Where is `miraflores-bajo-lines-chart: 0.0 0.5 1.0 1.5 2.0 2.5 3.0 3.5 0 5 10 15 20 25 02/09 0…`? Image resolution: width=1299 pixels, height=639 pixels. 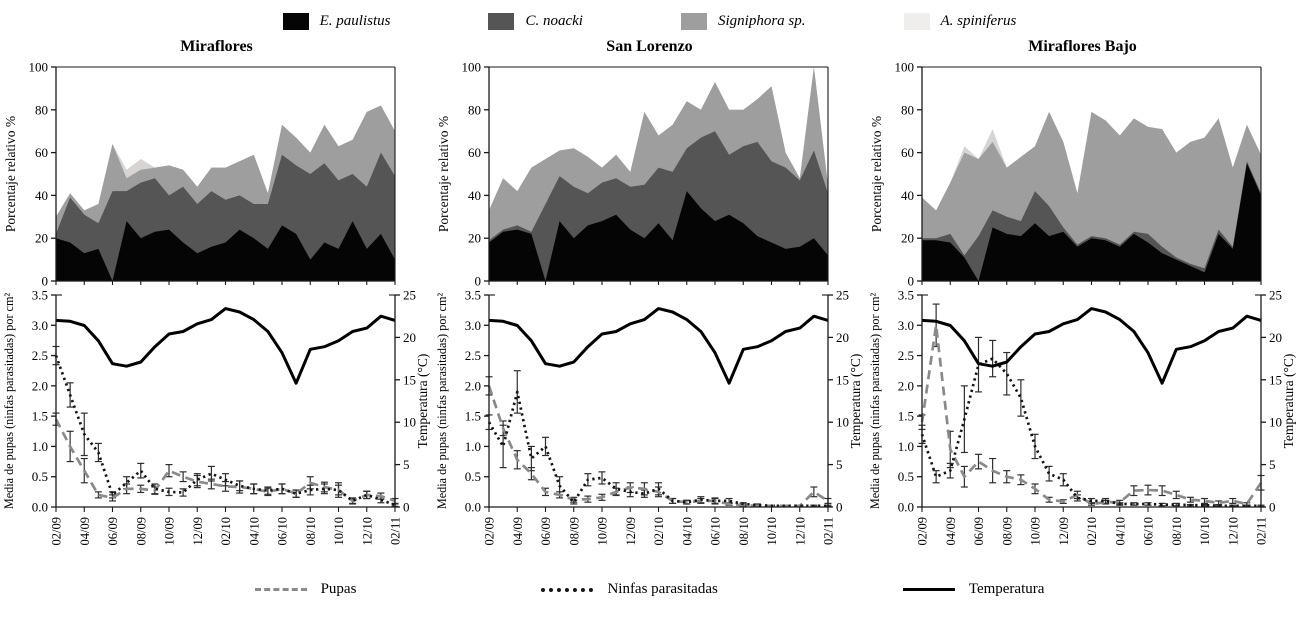 miraflores-bajo-lines-chart: 0.0 0.5 1.0 1.5 2.0 2.5 3.0 3.5 0 5 10 15 20 25 02/09 0… is located at coordinates (1082, 429).